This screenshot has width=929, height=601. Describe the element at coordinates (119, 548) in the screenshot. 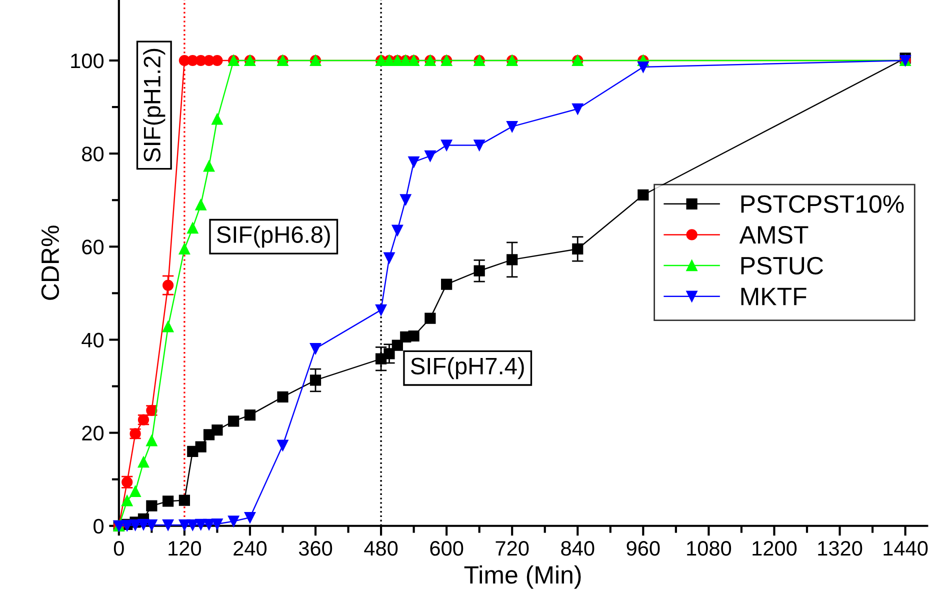

I see `x-tick-label: 0` at that location.